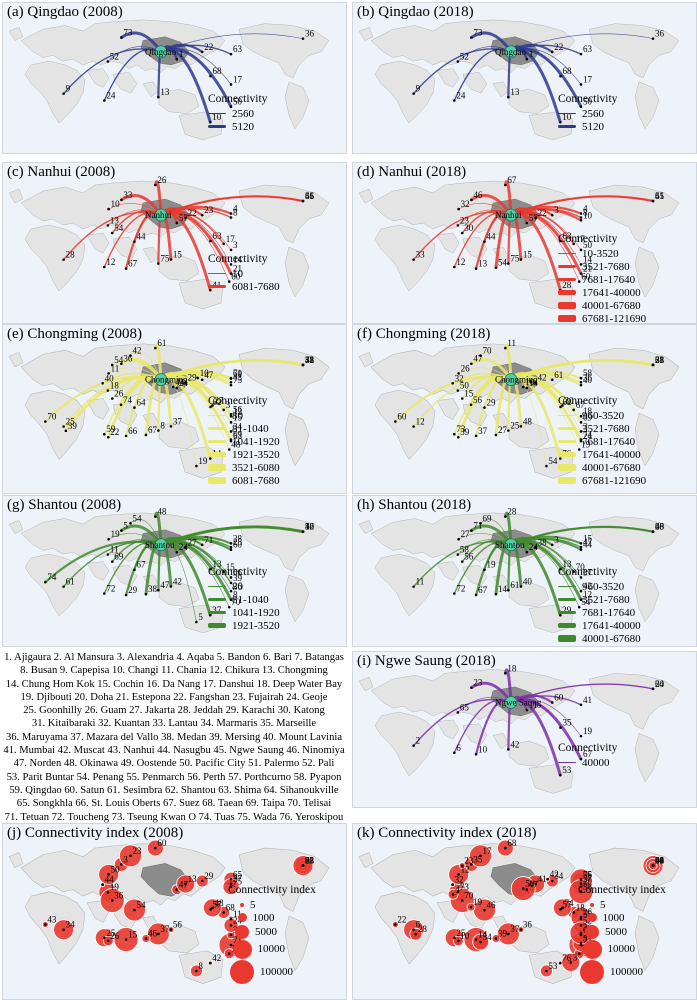 The image size is (697, 1000). I want to click on station-number: 3, so click(235, 245).